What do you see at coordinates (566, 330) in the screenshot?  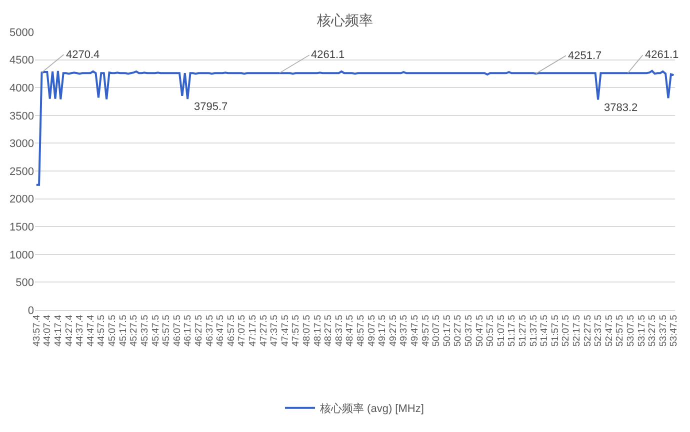 I see `x-tick-label: 52:07.5` at bounding box center [566, 330].